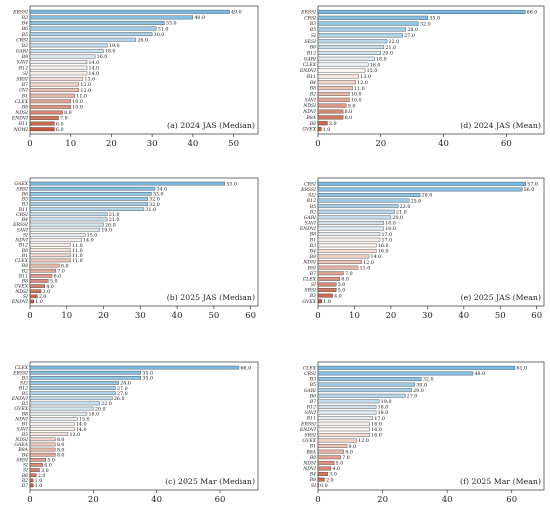 This screenshot has height=507, width=550. I want to click on bar-value-label: 35.0, so click(434, 18).